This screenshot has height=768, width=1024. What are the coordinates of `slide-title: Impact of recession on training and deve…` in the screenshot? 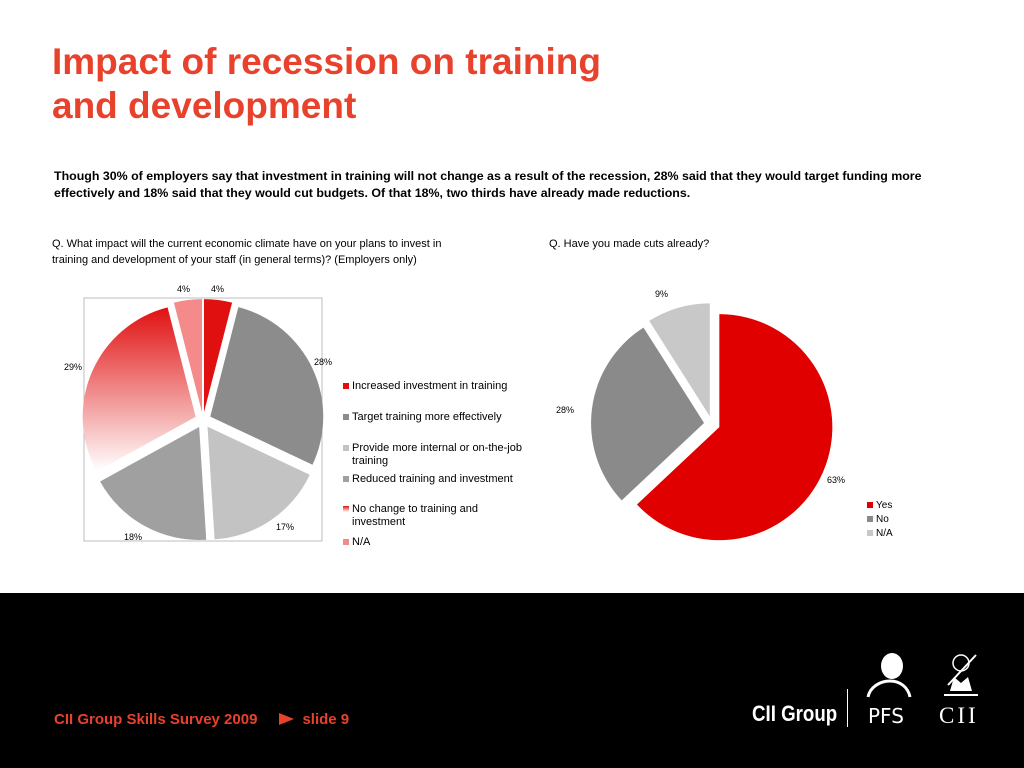 It's located at (326, 84).